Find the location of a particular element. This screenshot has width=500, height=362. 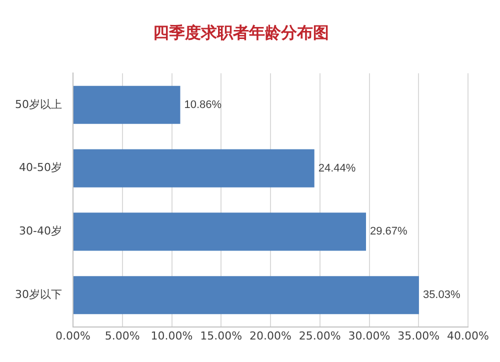

data-label: 35.03% is located at coordinates (441, 295).